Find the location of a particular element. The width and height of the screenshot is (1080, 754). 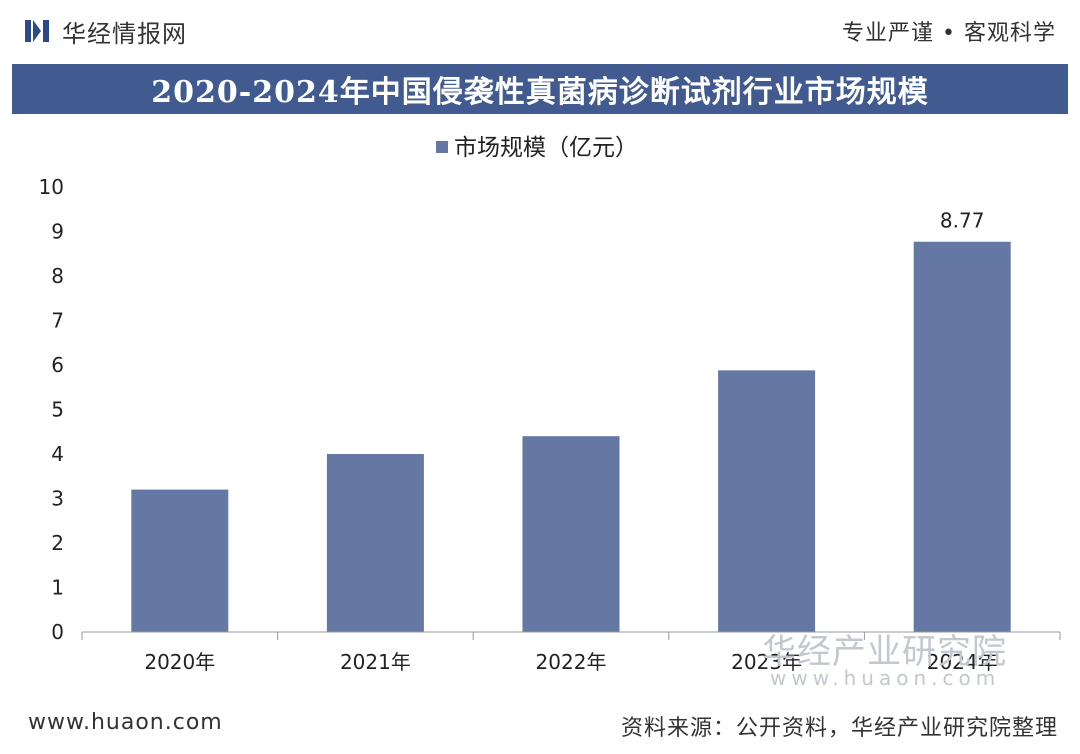

brand: 华经情报网 is located at coordinates (104, 31).